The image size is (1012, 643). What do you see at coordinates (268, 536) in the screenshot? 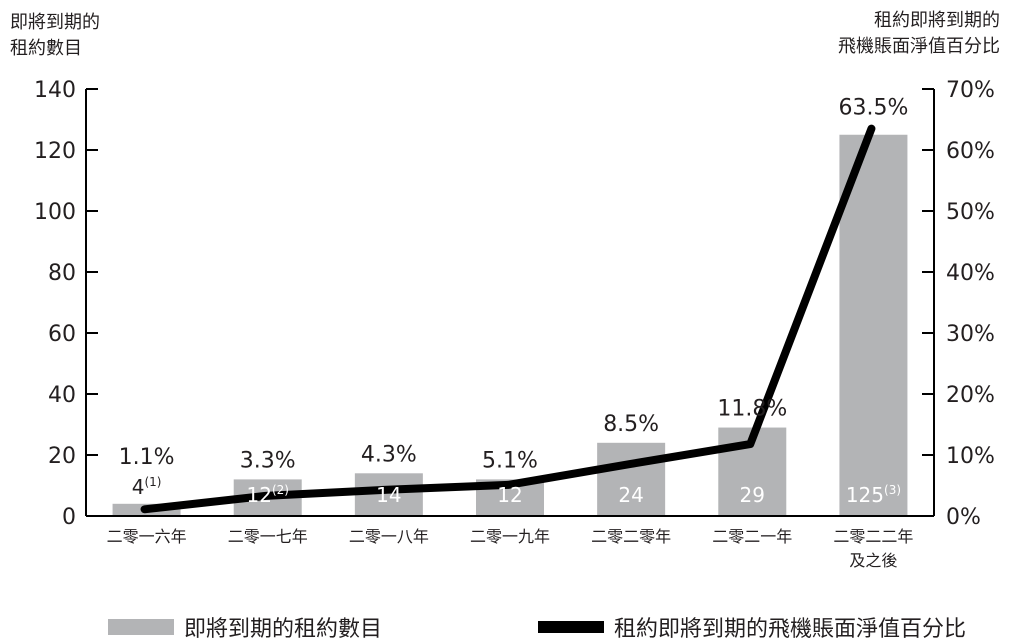
I see `category-label: 二零一七年` at bounding box center [268, 536].